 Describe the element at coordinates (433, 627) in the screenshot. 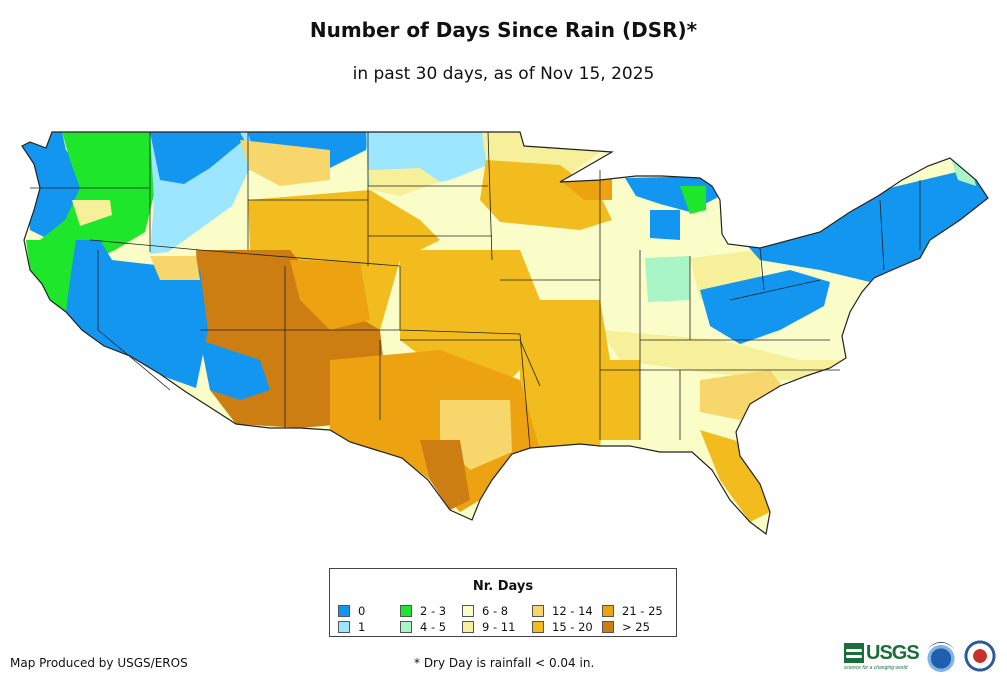

I see `legend-label: 4 - 5` at that location.